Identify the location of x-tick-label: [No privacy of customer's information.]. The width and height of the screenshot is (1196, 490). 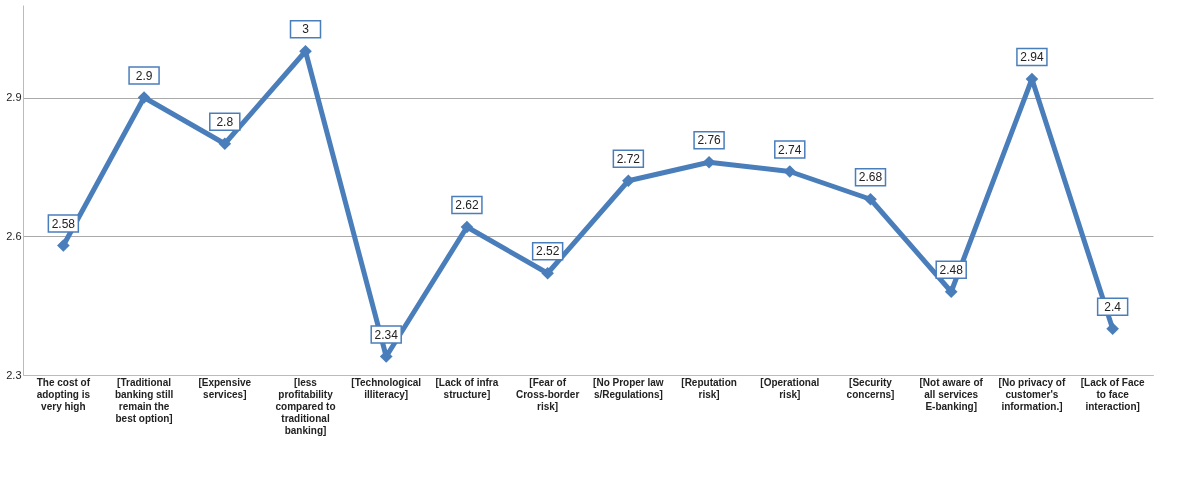
(1032, 394).